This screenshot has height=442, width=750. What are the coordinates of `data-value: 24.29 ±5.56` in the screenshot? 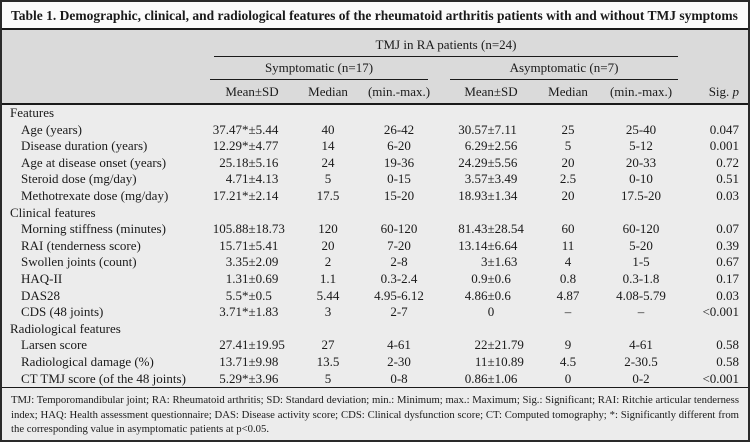 It's located at (491, 163).